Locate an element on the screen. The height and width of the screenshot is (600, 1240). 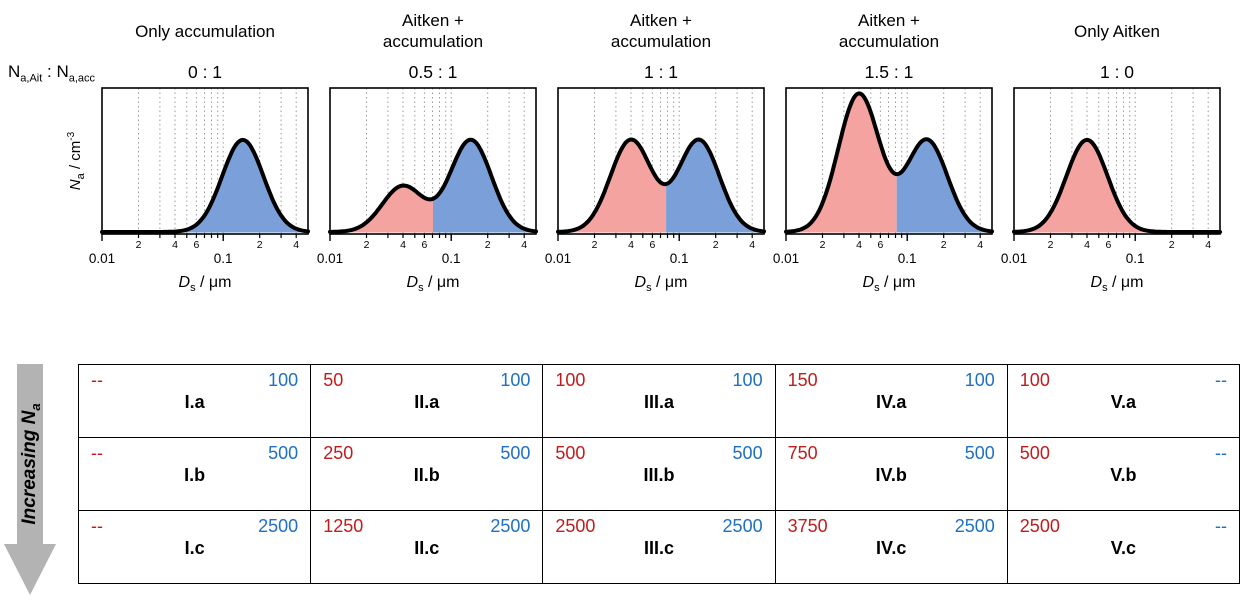
table-cell: 50 100 II.a is located at coordinates (427, 401).